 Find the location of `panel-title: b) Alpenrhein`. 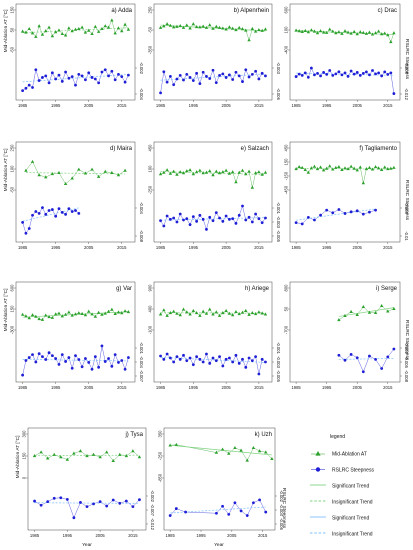

panel-title: b) Alpenrhein is located at coordinates (251, 11).